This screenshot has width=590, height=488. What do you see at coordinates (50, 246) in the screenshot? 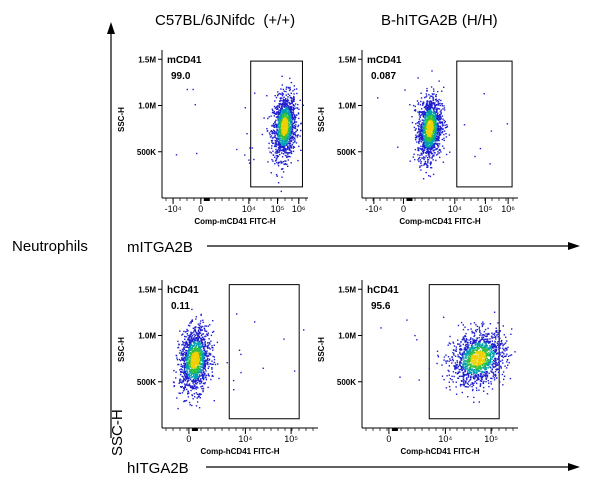
I see `row-label-neutrophils: Neutrophils` at bounding box center [50, 246].